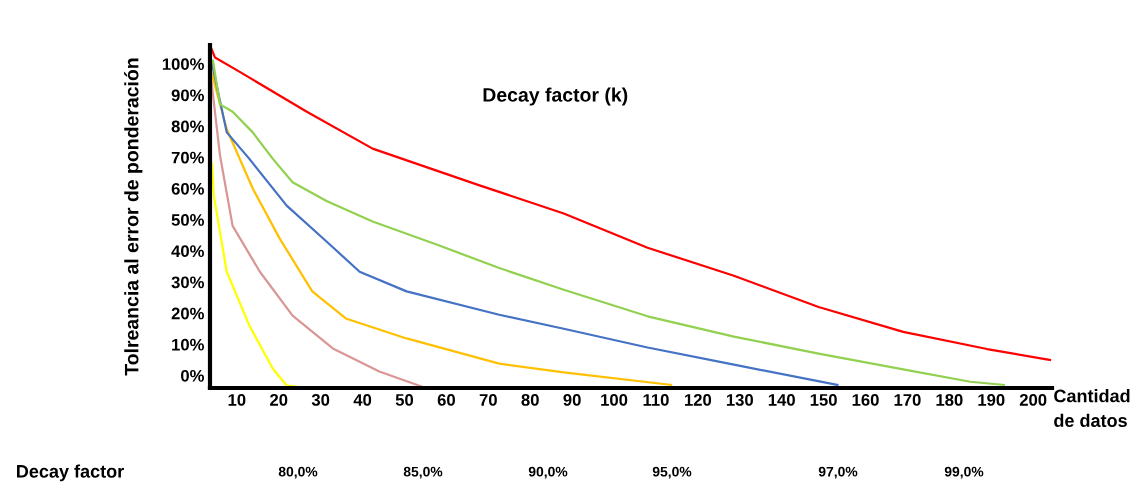  Describe the element at coordinates (614, 400) in the screenshot. I see `x-tick-label: 100` at that location.